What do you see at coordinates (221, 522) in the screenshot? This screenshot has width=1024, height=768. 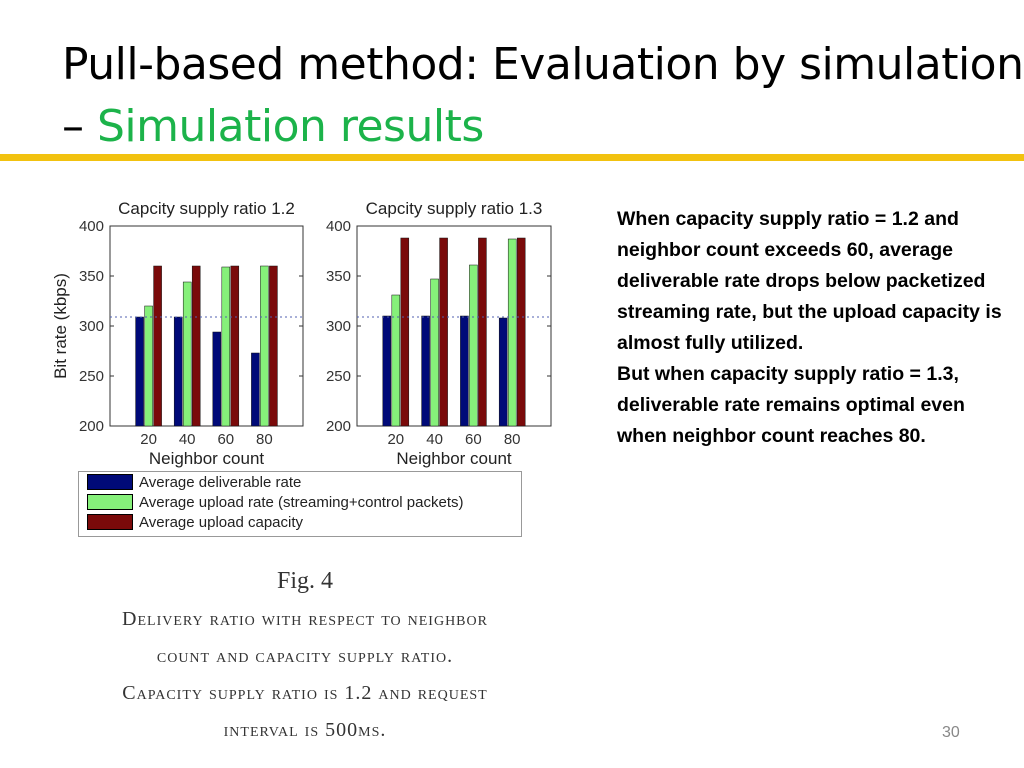 I see `legend-label: Average upload capacity` at bounding box center [221, 522].